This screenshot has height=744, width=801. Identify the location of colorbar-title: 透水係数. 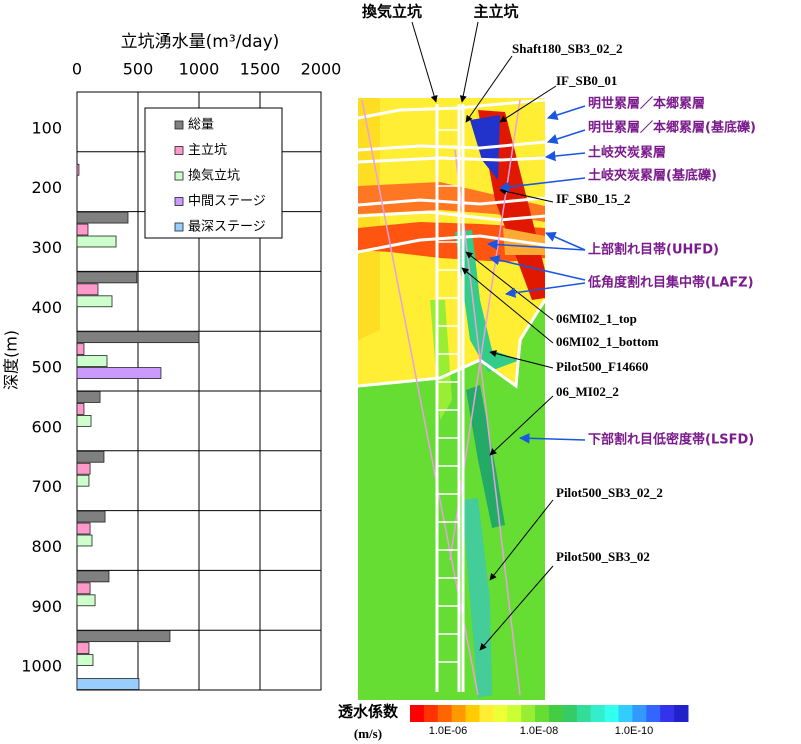
(368, 712).